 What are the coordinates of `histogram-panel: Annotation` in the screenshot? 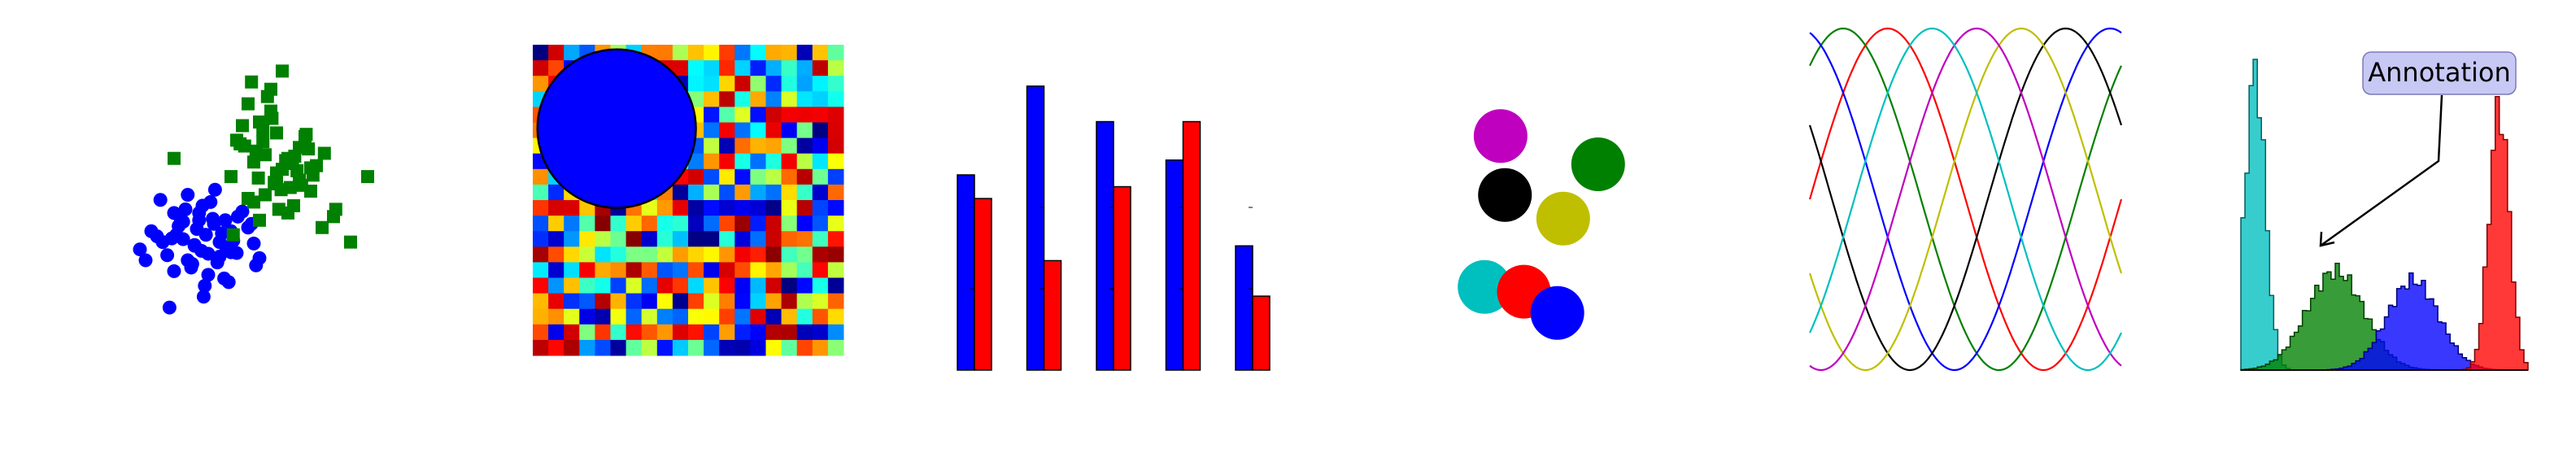 It's located at (2384, 211).